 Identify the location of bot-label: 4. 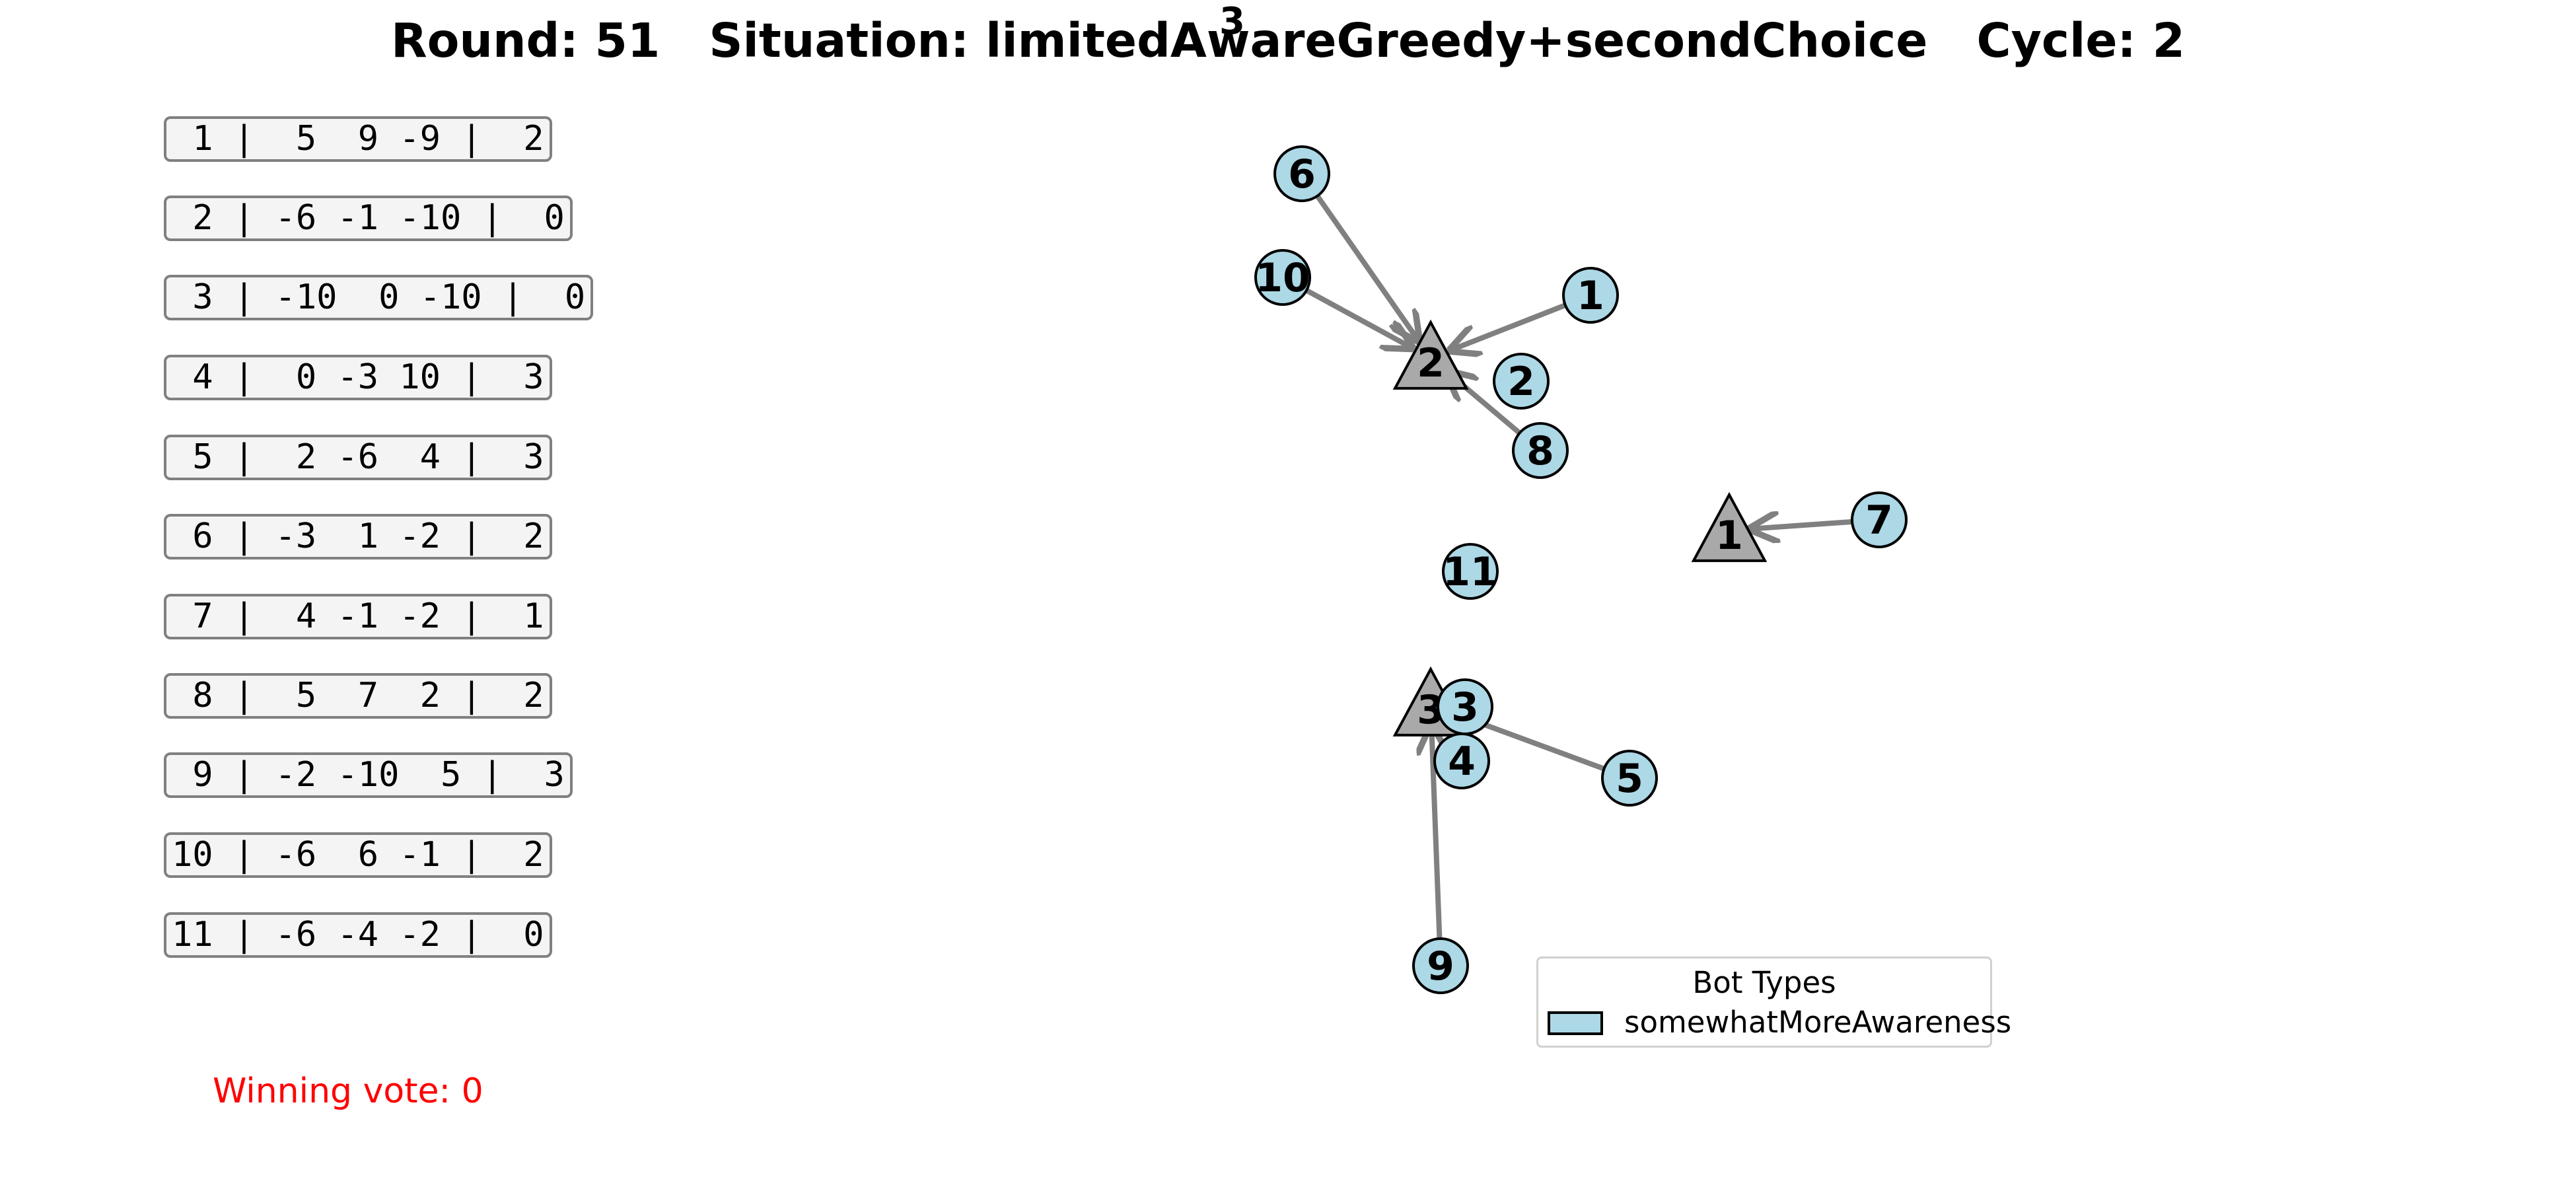
(1462, 762).